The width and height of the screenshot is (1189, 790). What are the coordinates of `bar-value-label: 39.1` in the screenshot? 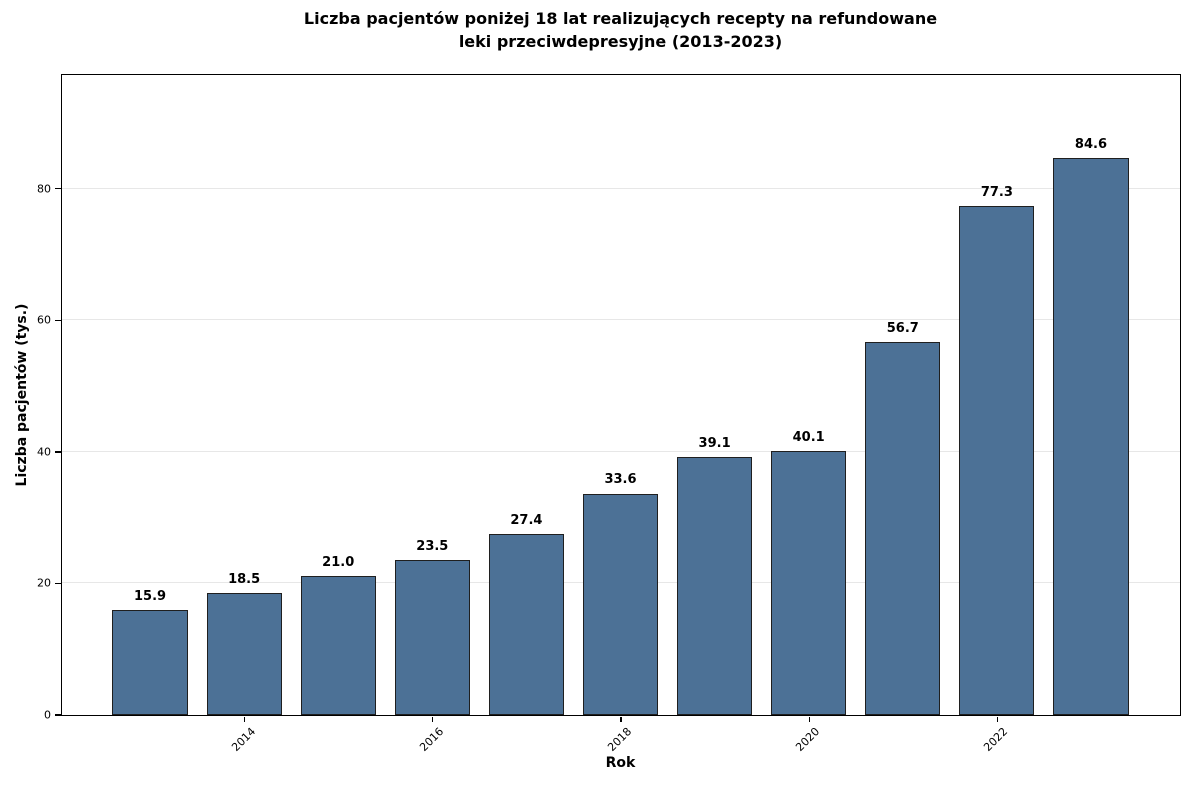 It's located at (714, 444).